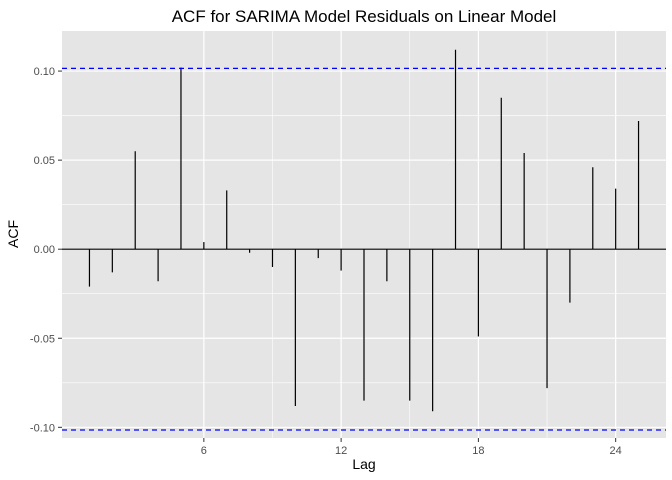 Image resolution: width=672 pixels, height=480 pixels. I want to click on y-tick-label: 0.05, so click(44, 161).